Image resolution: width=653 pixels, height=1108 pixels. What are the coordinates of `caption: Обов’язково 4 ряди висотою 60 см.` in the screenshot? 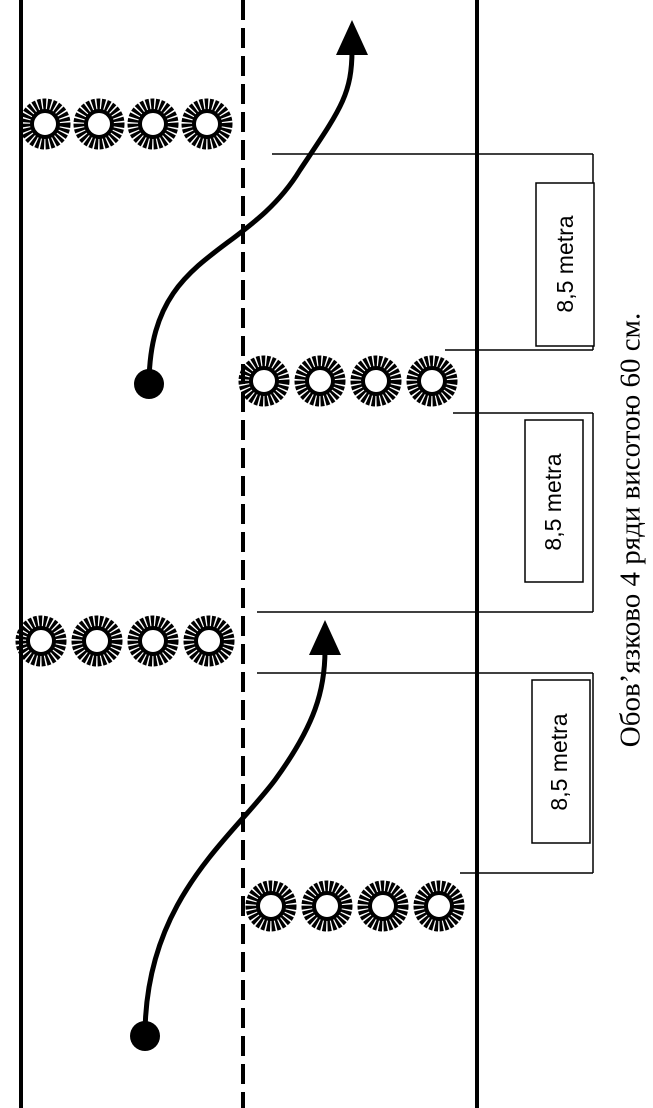 It's located at (631, 530).